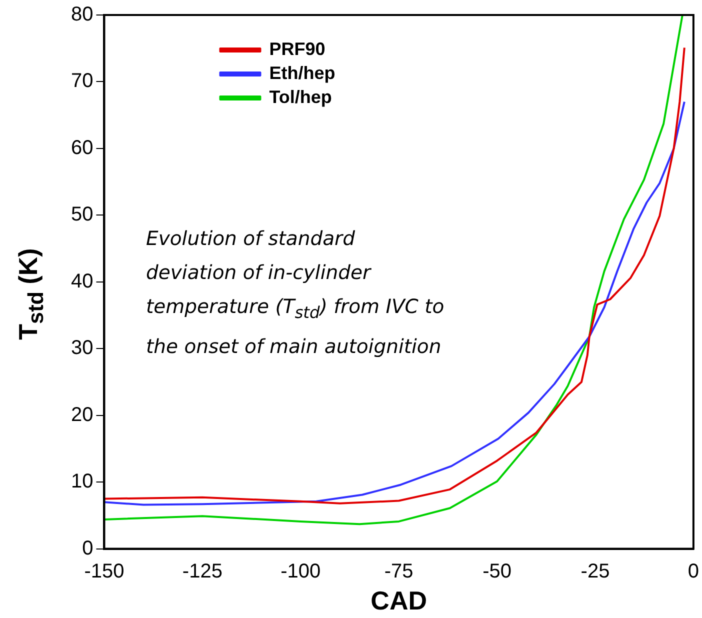 This screenshot has width=702, height=618. What do you see at coordinates (202, 571) in the screenshot?
I see `x-tick-label: -125` at bounding box center [202, 571].